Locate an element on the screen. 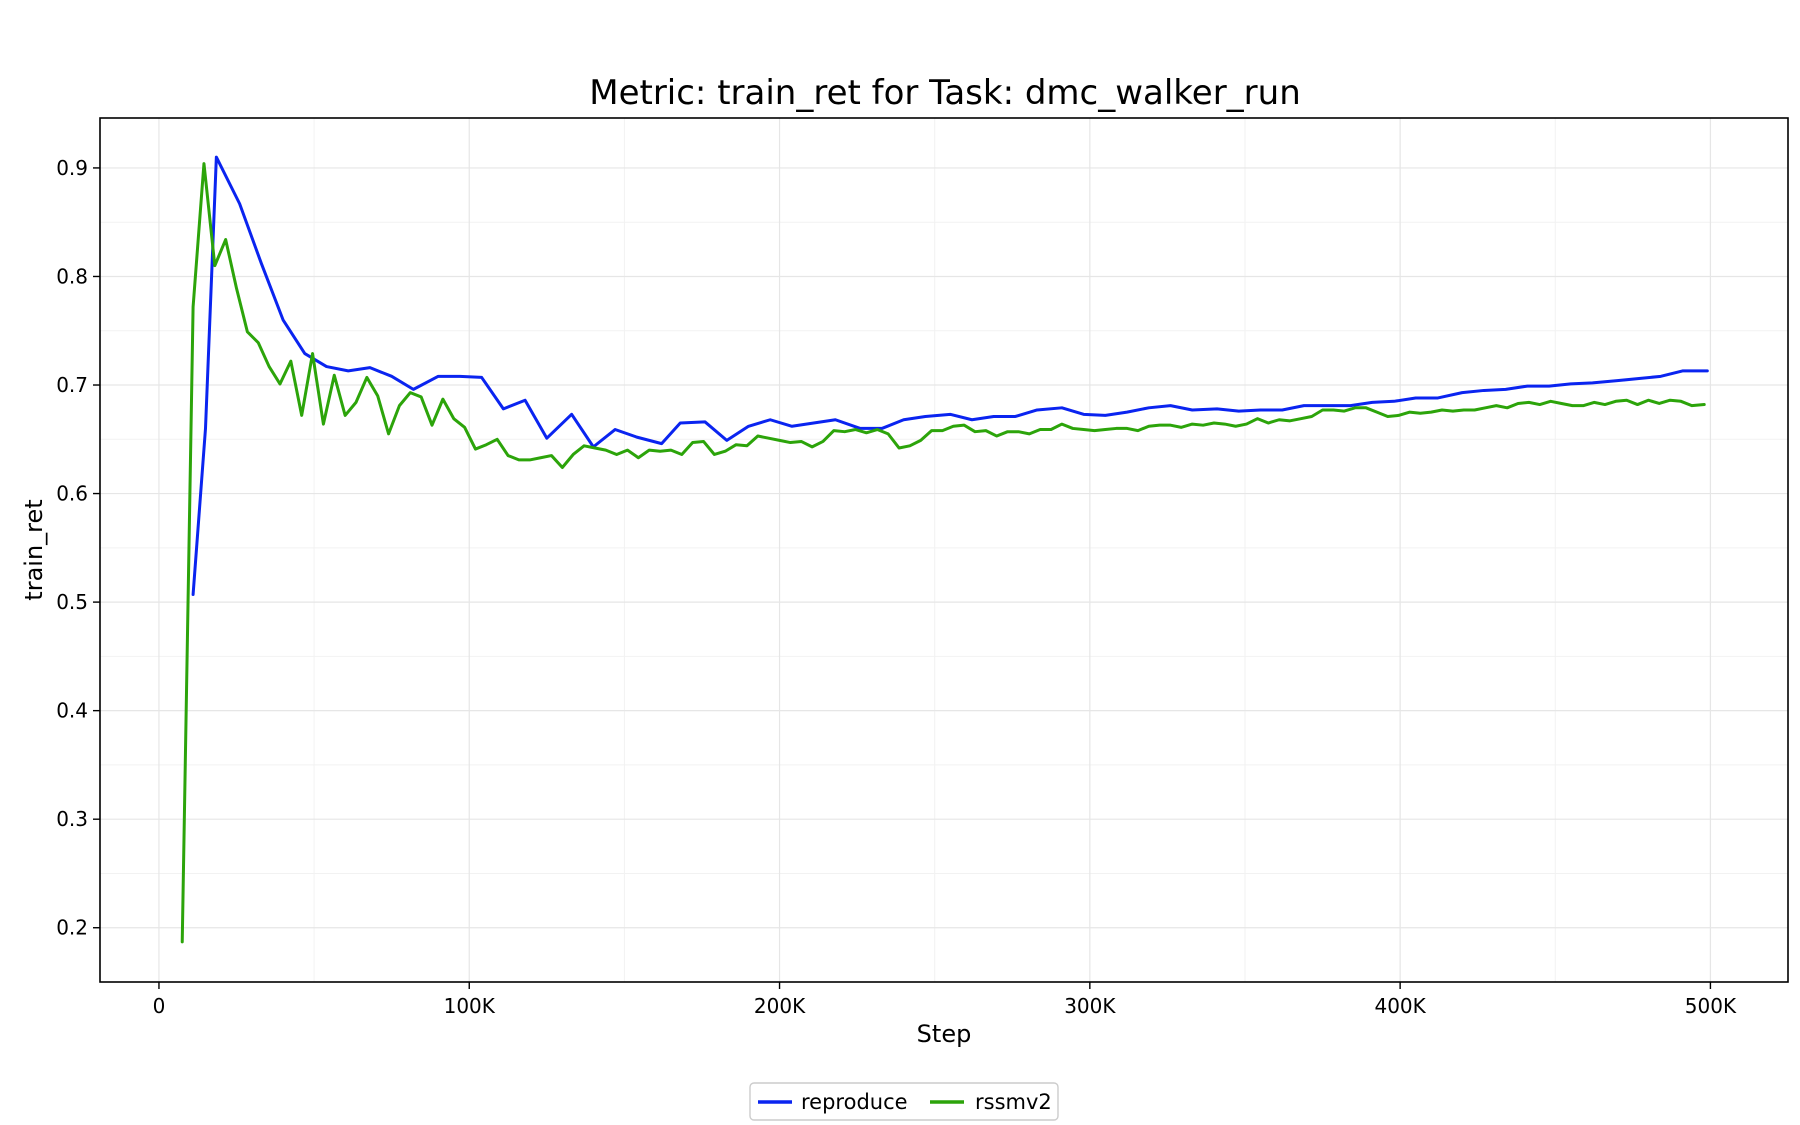 This screenshot has width=1800, height=1125. legend-label-rssmv2: rssmv2 is located at coordinates (1013, 1102).